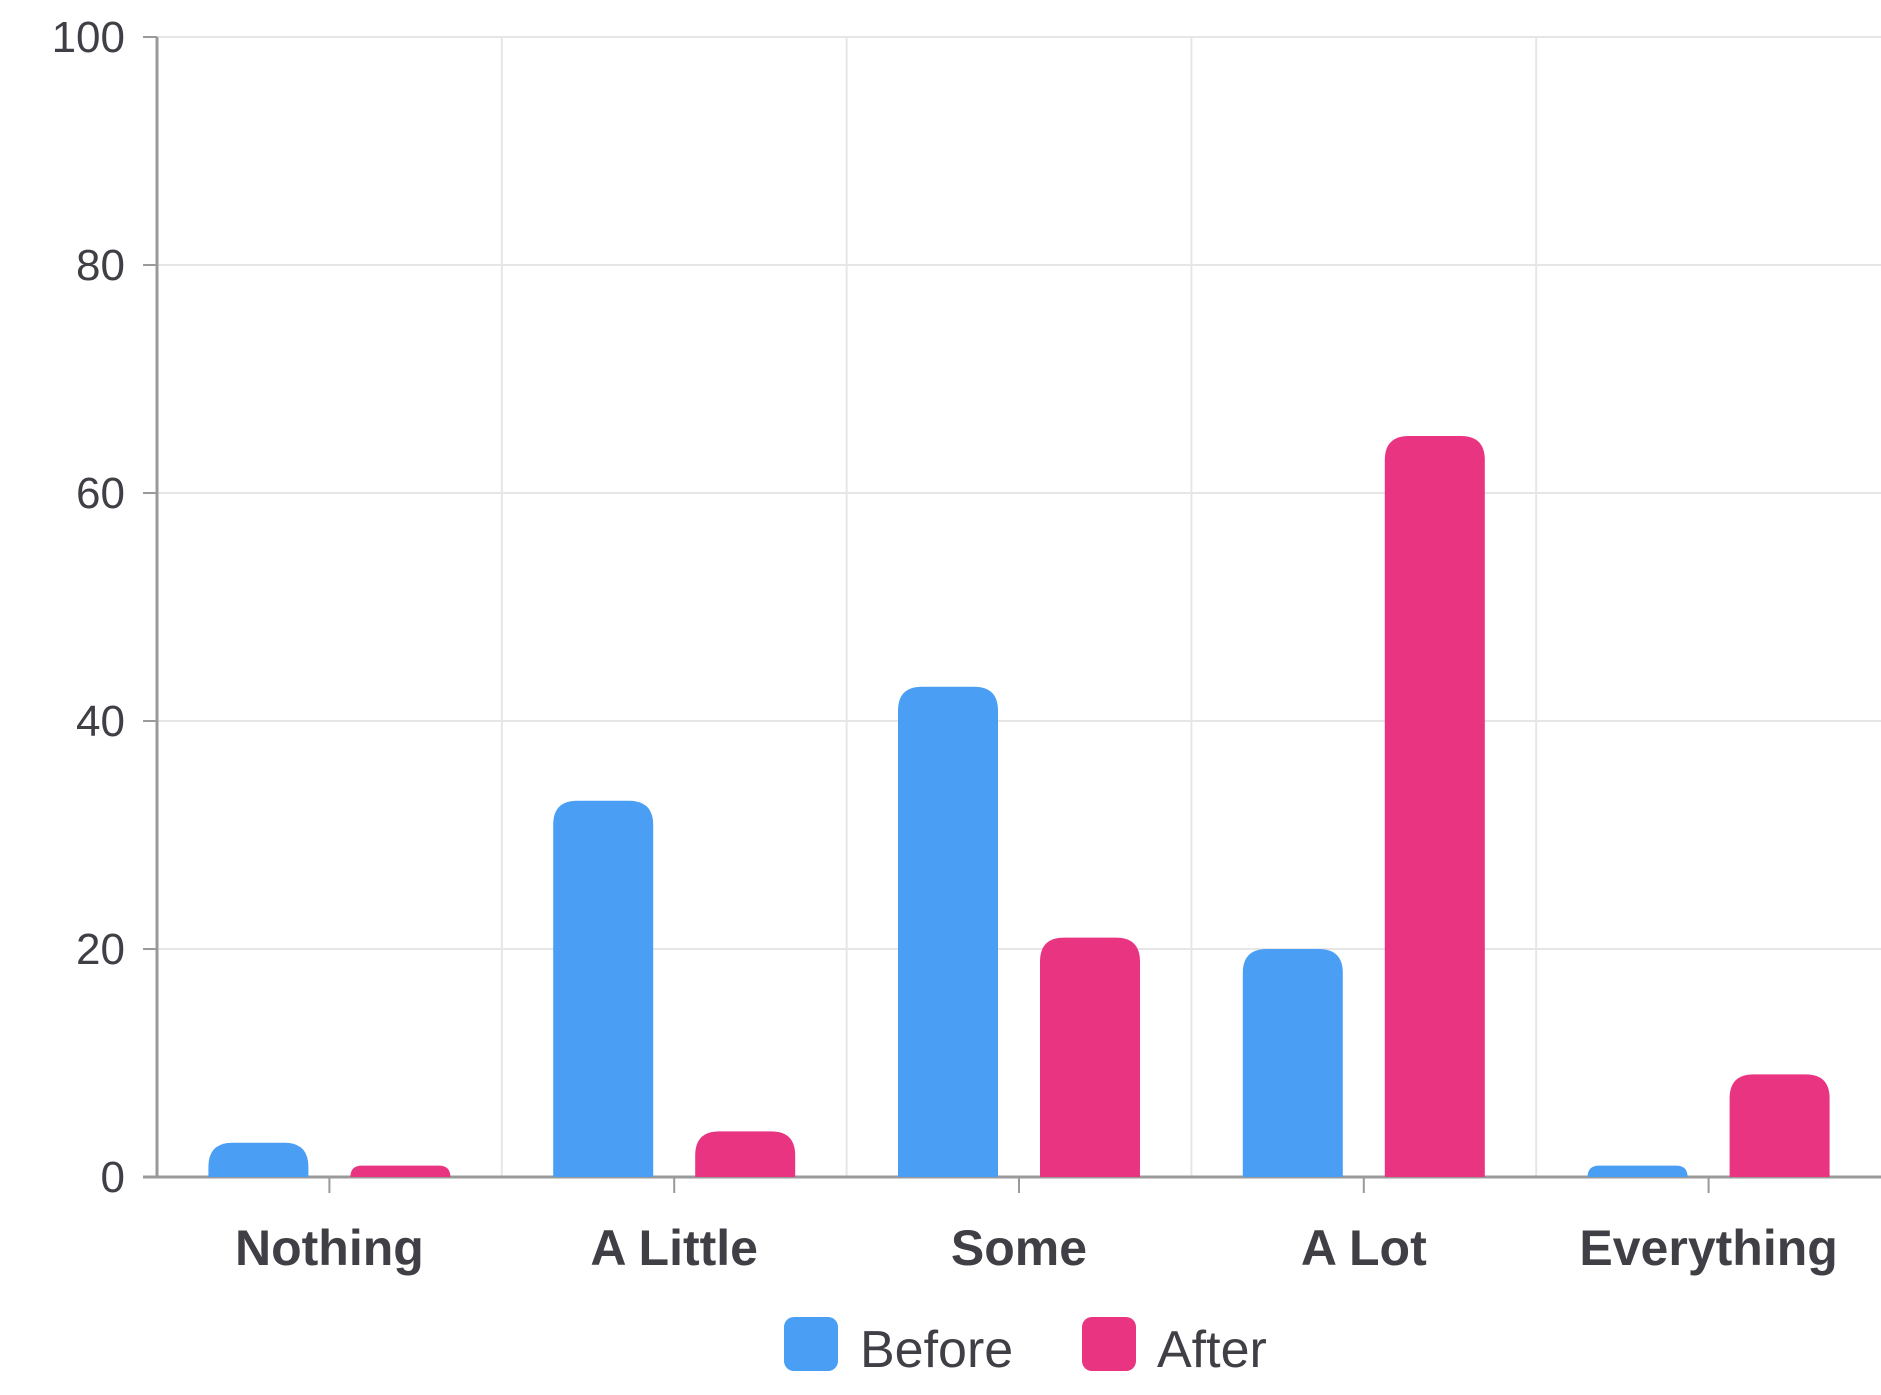  I want to click on x-tick-label-some: Some, so click(1019, 1248).